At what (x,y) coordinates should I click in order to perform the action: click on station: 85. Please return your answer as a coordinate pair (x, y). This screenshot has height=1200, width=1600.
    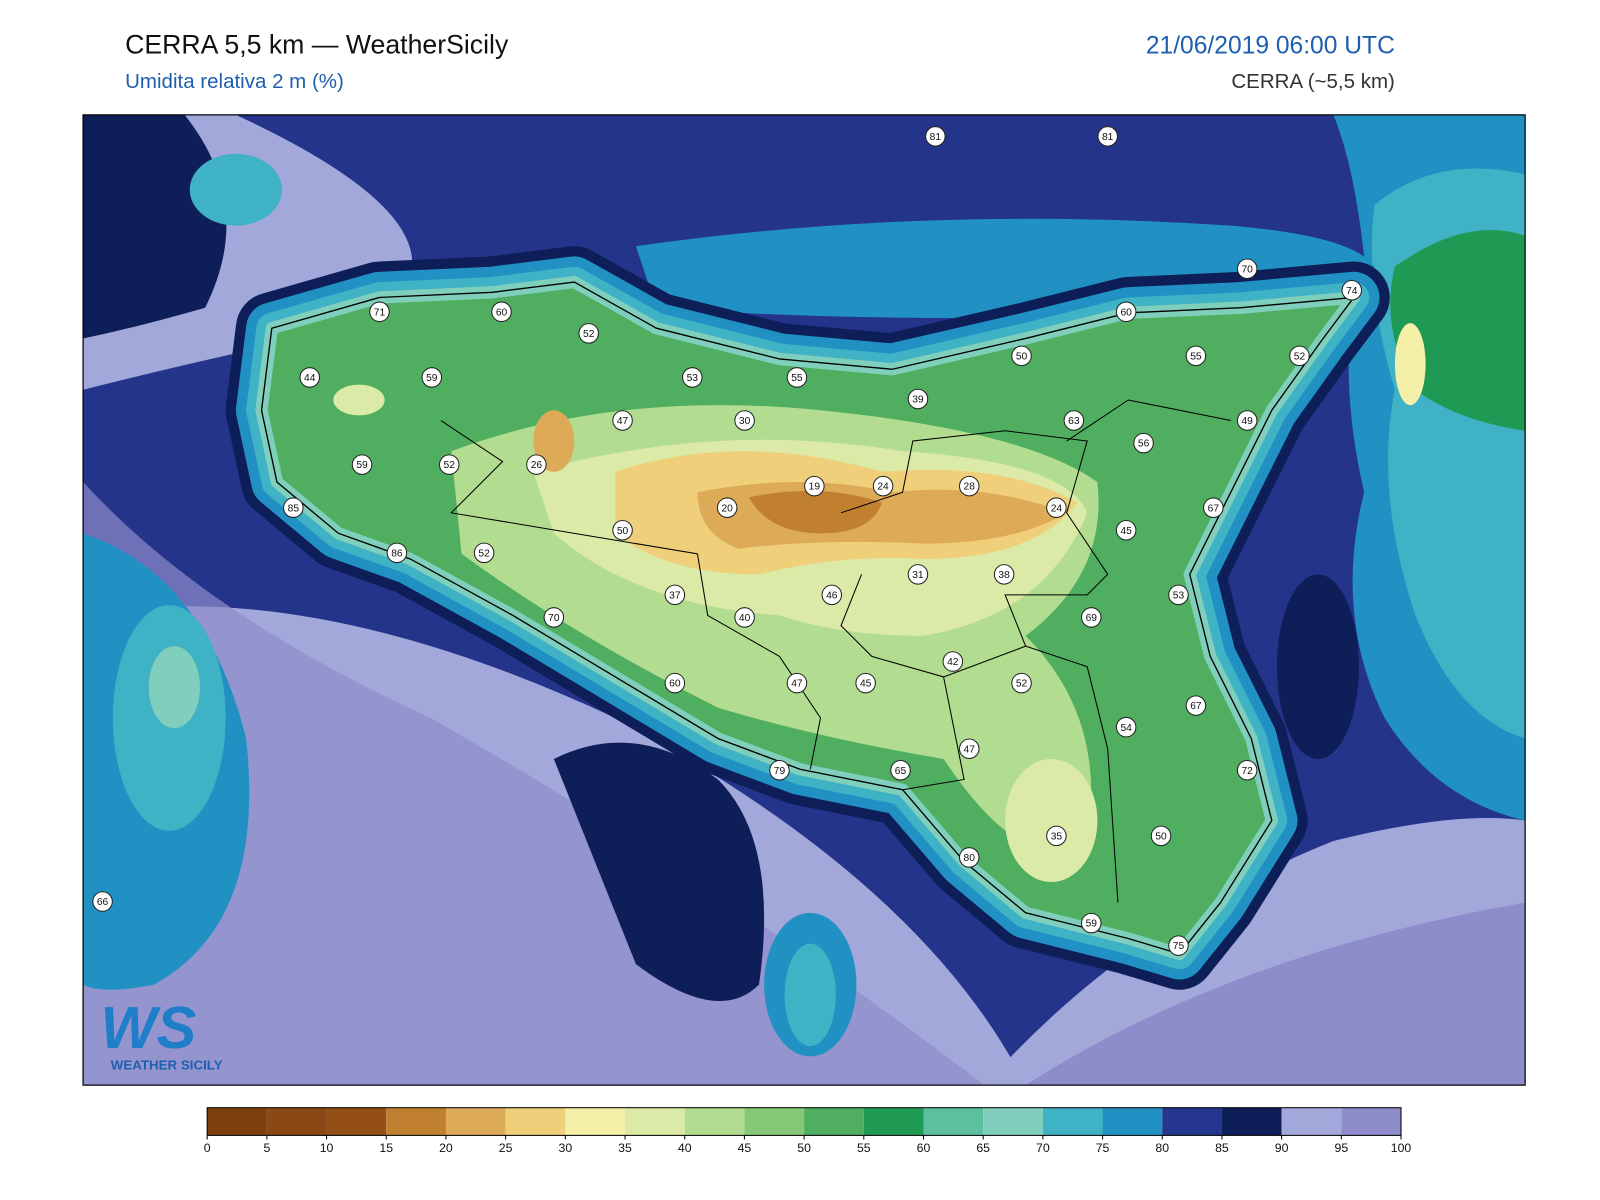
    Looking at the image, I should click on (293, 507).